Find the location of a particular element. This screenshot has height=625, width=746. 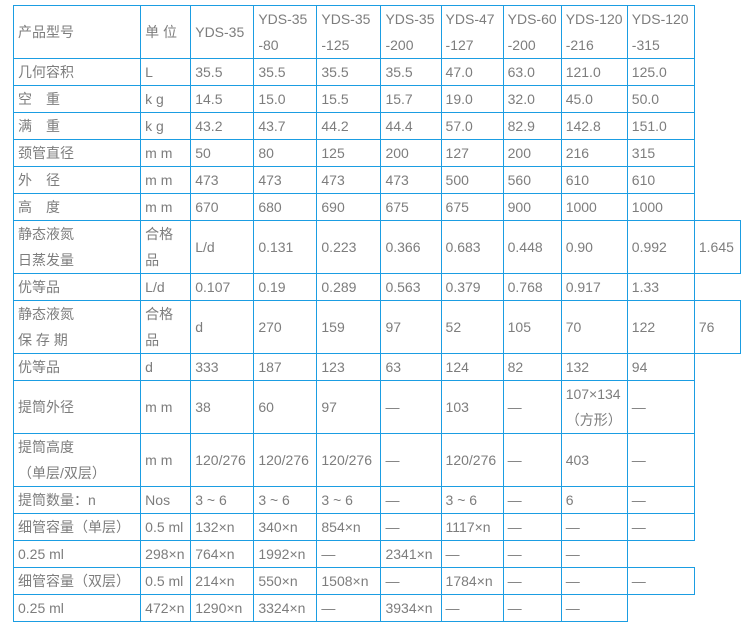

table-cell: 细管容量（双层） is located at coordinates (77, 581).